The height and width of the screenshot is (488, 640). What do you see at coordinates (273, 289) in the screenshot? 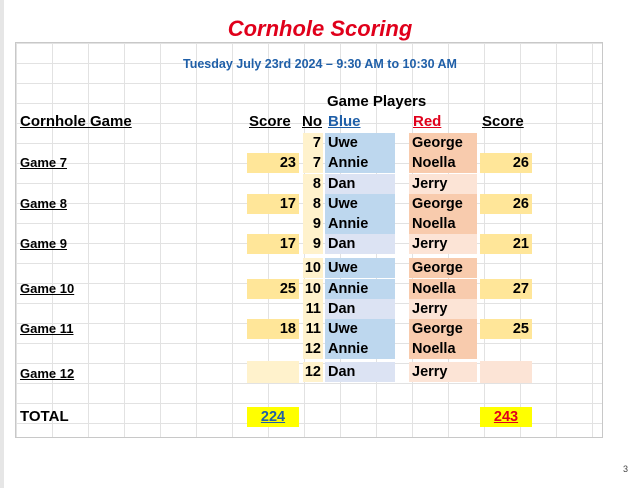
I see `blue-score: 25` at bounding box center [273, 289].